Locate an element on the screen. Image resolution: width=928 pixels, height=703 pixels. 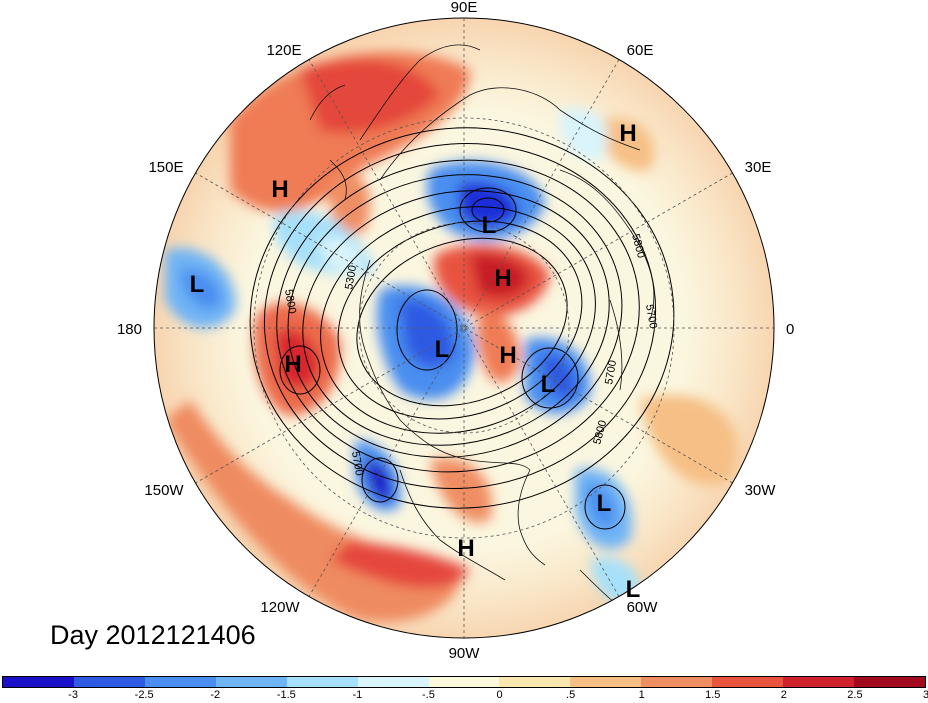
longitude-label: 0 is located at coordinates (790, 329).